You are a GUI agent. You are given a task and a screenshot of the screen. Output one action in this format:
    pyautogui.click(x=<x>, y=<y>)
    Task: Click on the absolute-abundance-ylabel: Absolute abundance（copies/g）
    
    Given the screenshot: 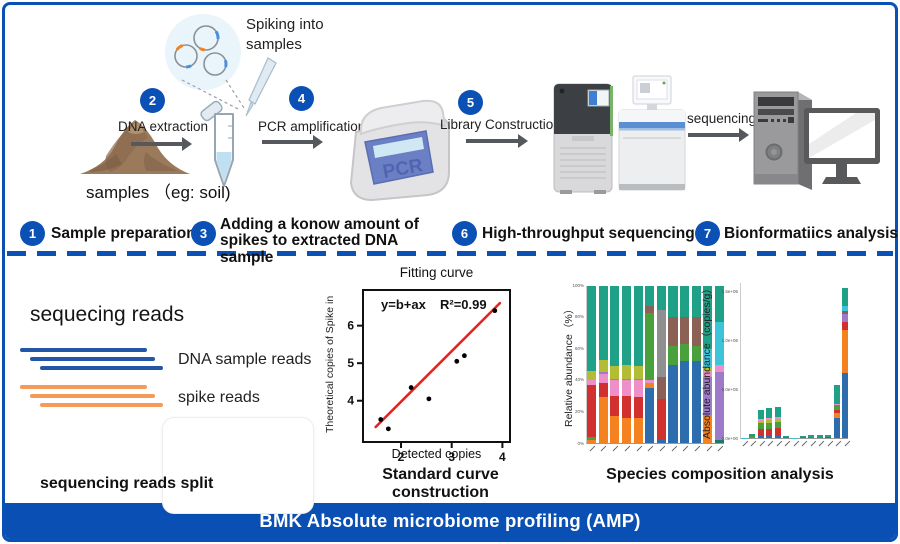 What is the action you would take?
    pyautogui.click(x=707, y=361)
    